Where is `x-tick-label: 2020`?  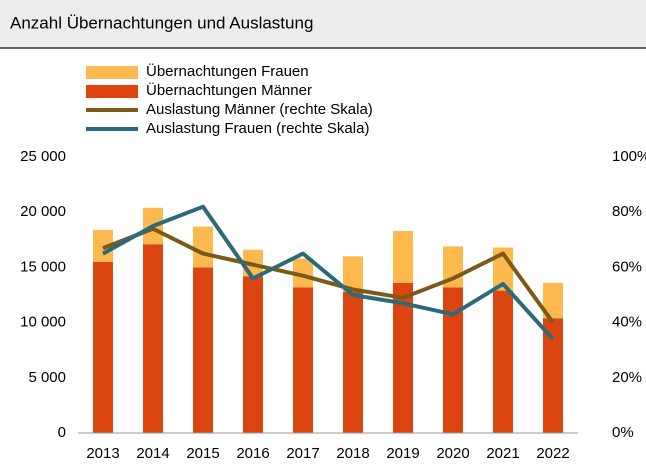
x-tick-label: 2020 is located at coordinates (452, 453).